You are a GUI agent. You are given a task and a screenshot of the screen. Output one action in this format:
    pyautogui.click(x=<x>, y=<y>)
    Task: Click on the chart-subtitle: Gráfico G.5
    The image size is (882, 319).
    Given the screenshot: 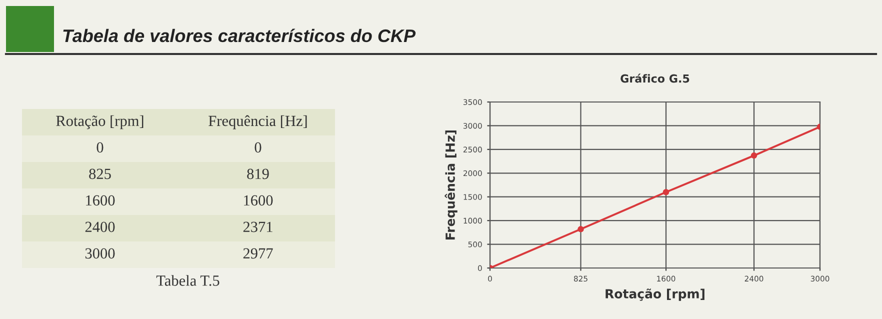 What is the action you would take?
    pyautogui.click(x=655, y=78)
    